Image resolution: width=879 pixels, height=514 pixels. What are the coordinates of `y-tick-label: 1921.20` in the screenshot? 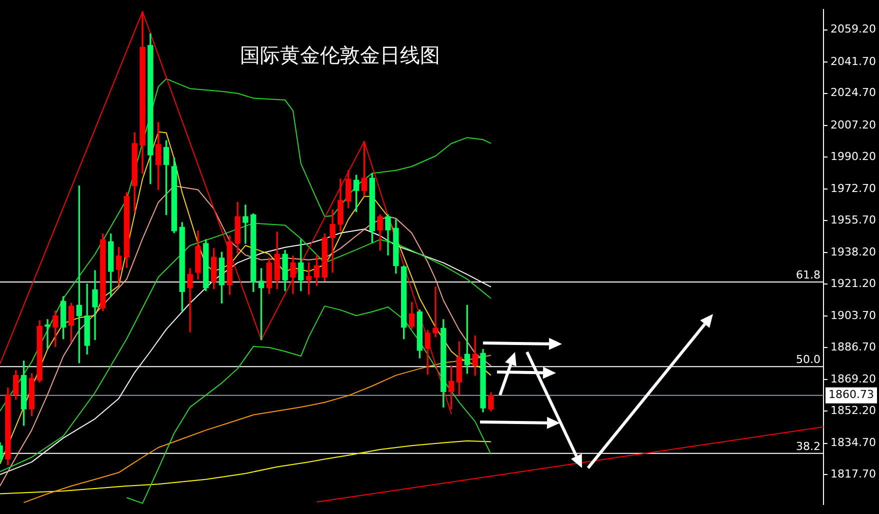 It's located at (853, 283).